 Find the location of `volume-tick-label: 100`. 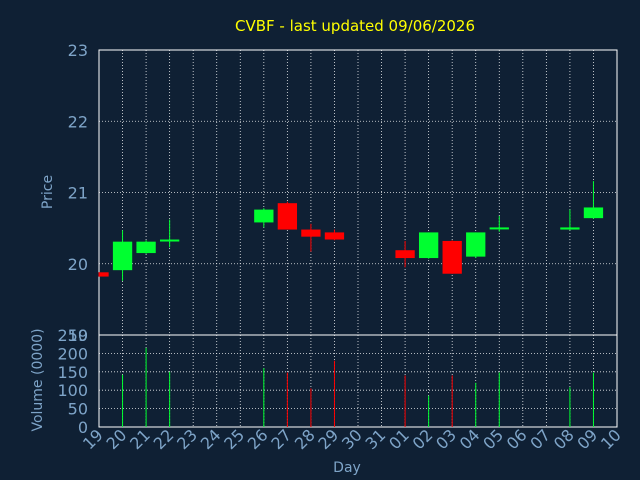

volume-tick-label: 100 is located at coordinates (72, 390).